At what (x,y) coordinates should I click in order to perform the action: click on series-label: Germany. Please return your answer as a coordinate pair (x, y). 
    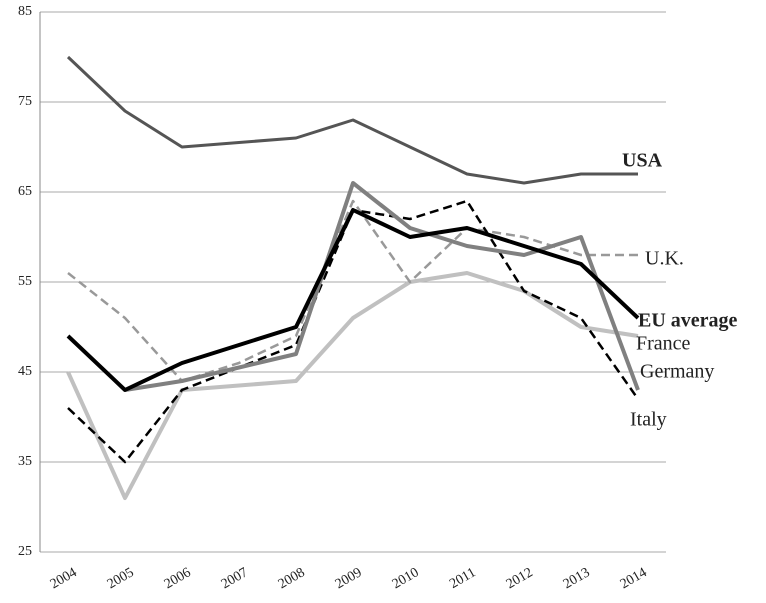
    Looking at the image, I should click on (677, 372).